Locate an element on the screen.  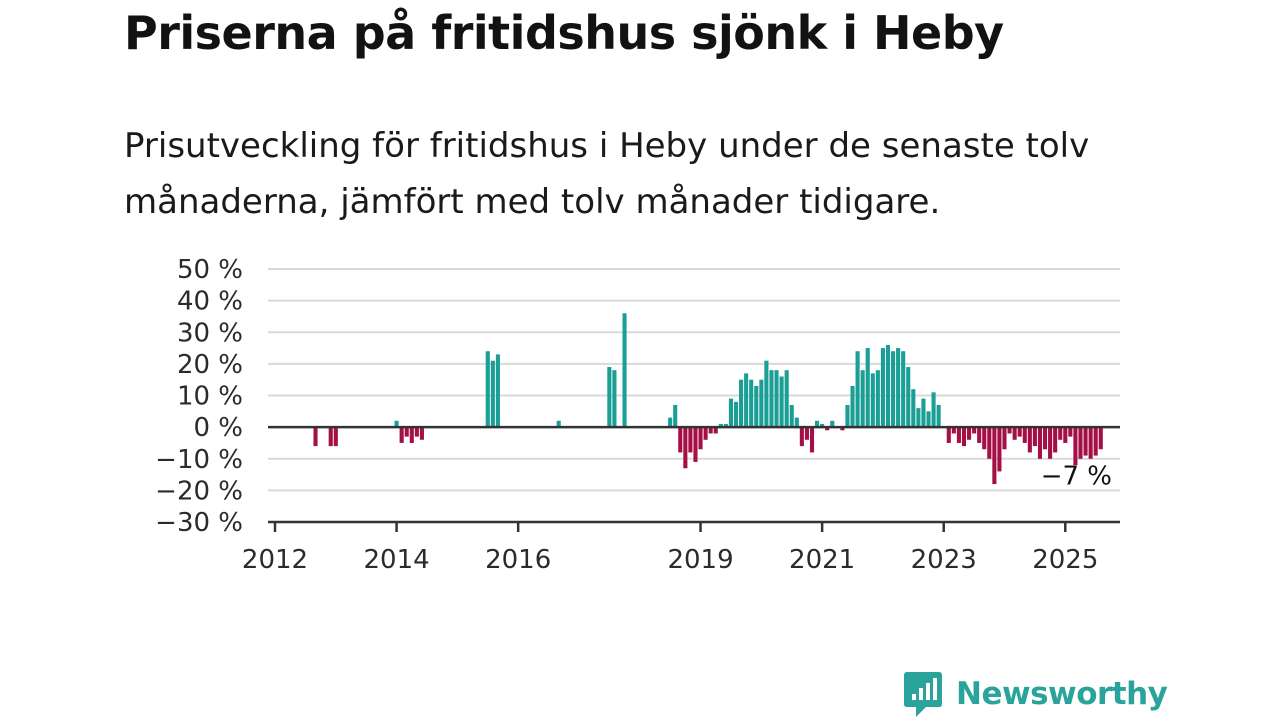
y-tick-label: −20 % is located at coordinates (199, 491).